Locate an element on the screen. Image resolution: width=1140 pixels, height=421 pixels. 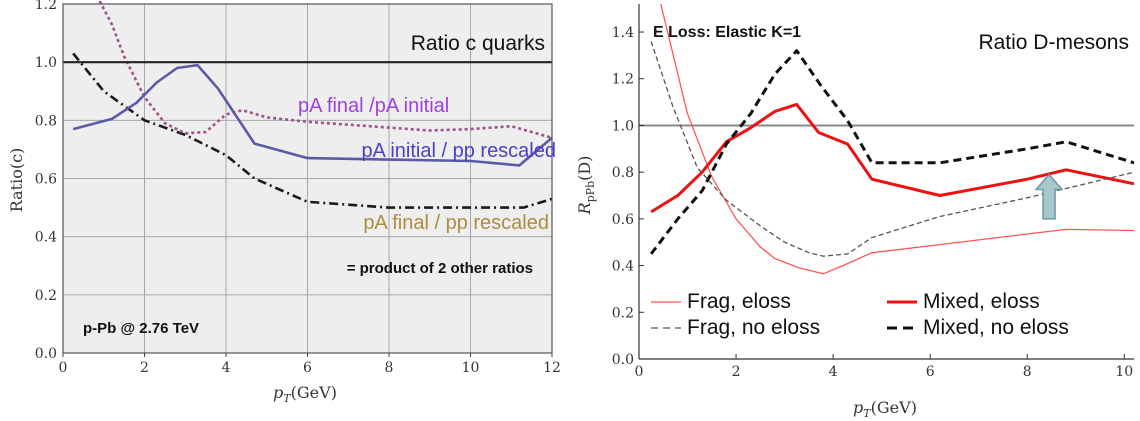
right-y-axis-label-sub: pPb is located at coordinates (590, 191).